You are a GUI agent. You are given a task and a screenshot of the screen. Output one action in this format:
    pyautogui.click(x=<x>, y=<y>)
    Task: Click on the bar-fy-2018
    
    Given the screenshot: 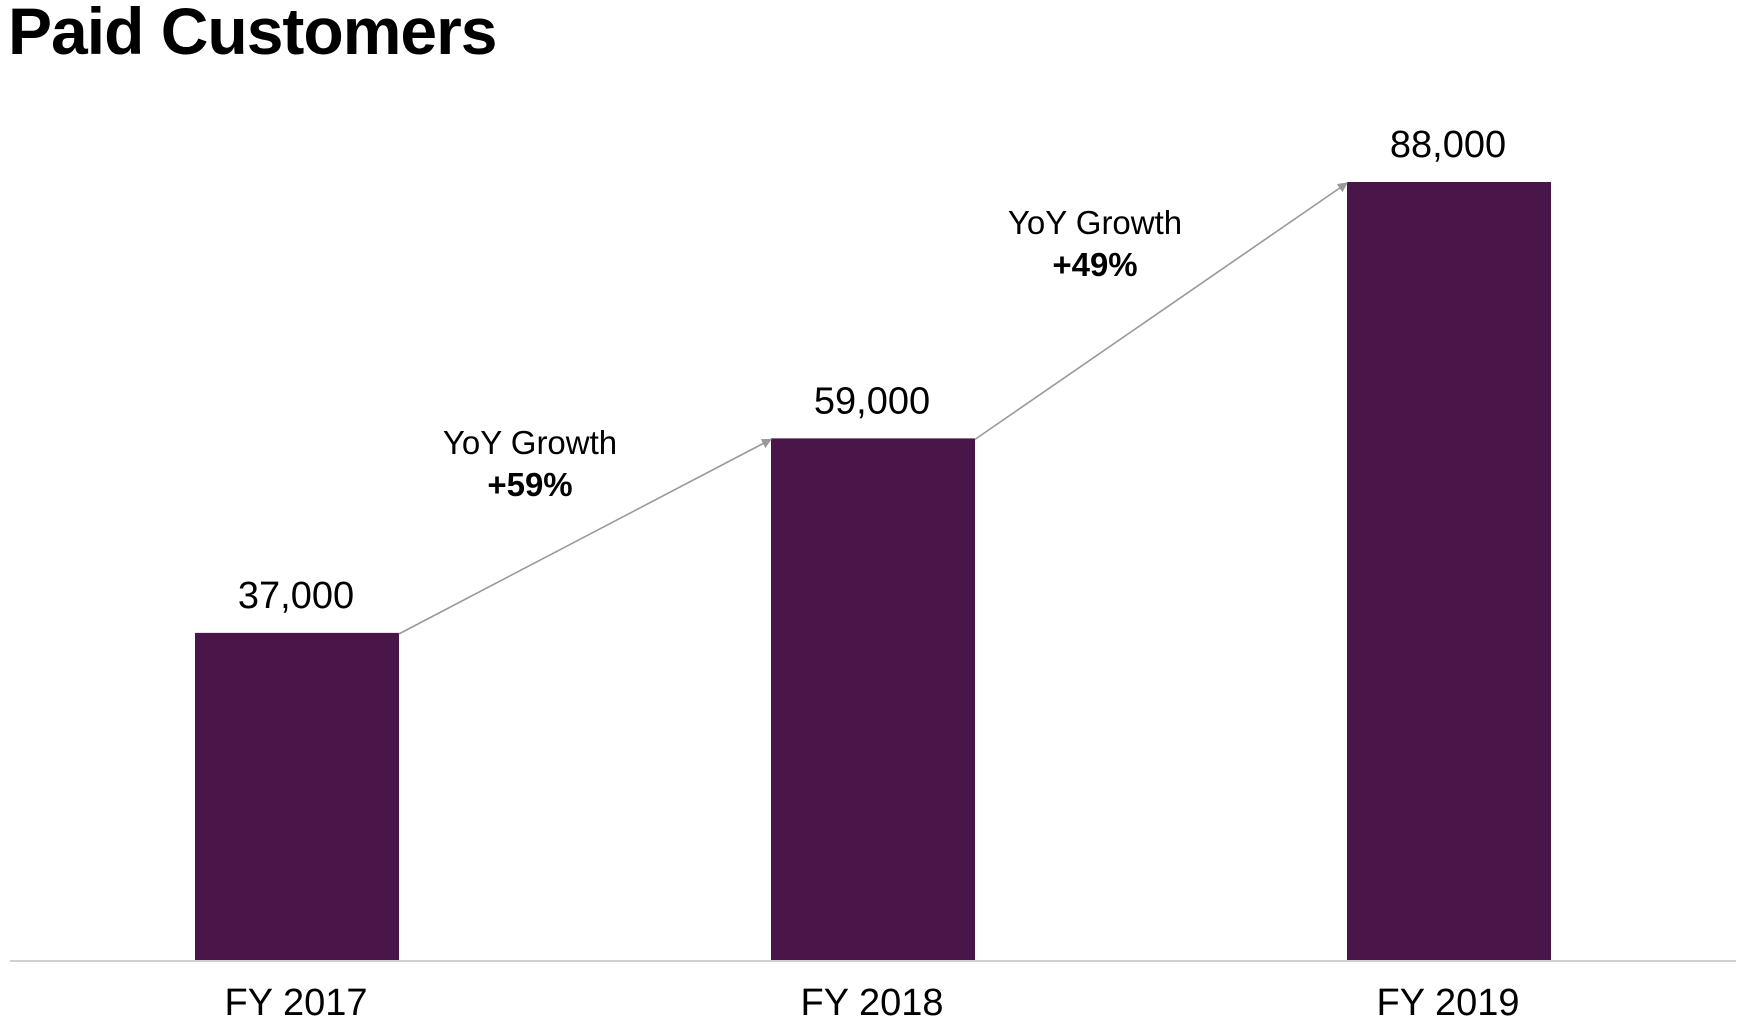 What is the action you would take?
    pyautogui.click(x=873, y=699)
    